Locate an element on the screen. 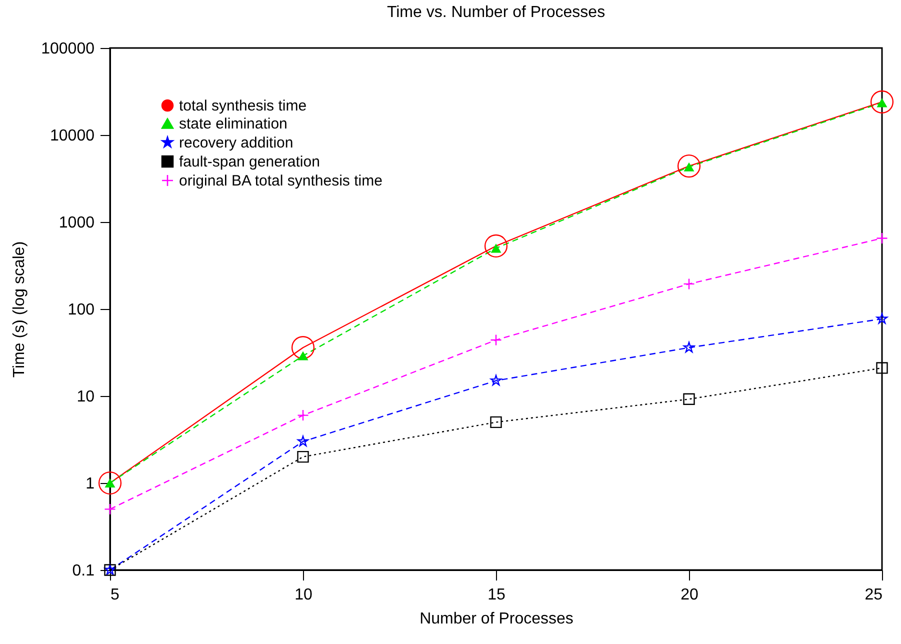 Image resolution: width=901 pixels, height=644 pixels. x-tick-label: 20 is located at coordinates (689, 595).